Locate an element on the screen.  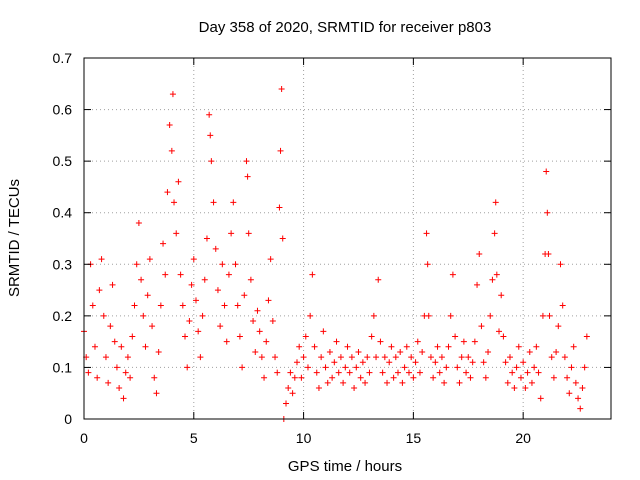
y-tick-label: 0.6 is located at coordinates (63, 110).